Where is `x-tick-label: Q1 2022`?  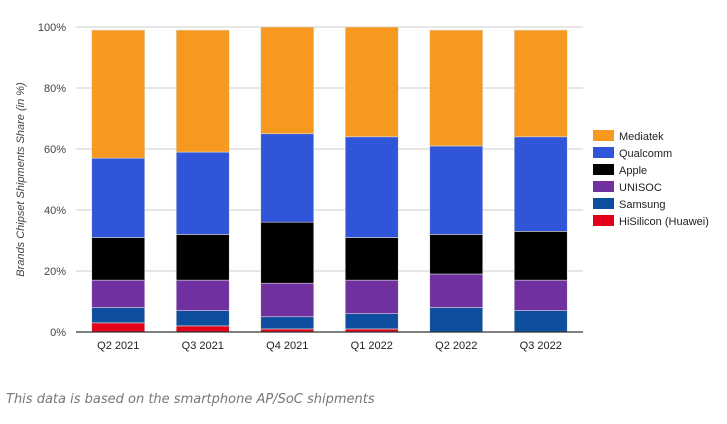 x-tick-label: Q1 2022 is located at coordinates (372, 346).